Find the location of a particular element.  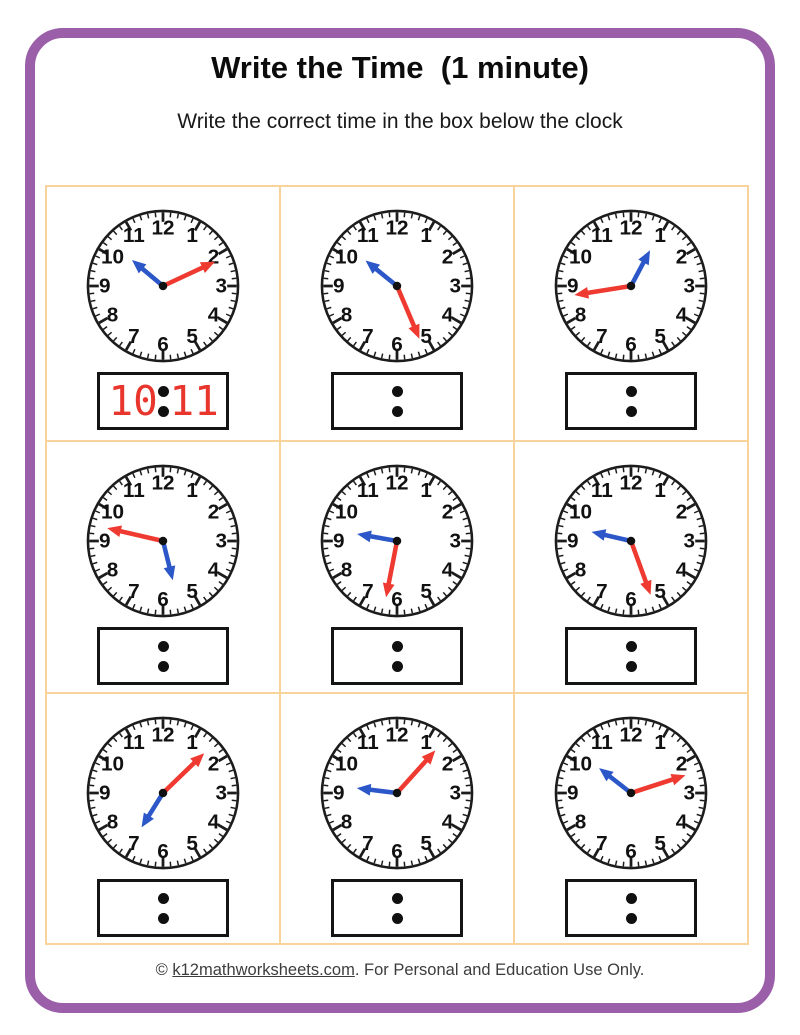

footer-link: k12mathworksheets.com is located at coordinates (263, 970).